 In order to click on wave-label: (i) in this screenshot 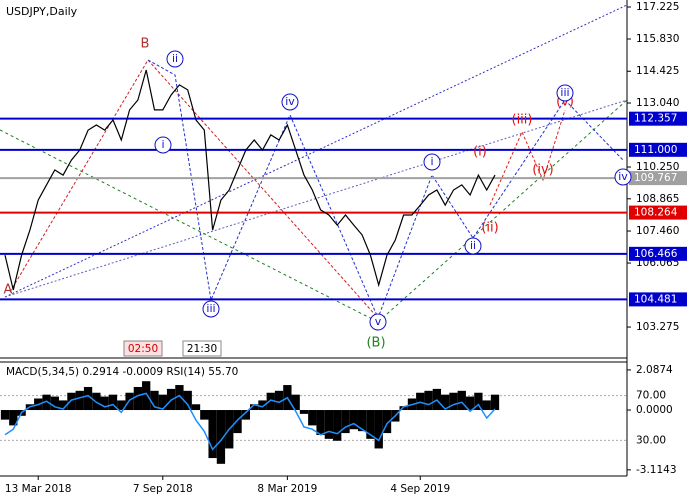, I will do `click(480, 152)`.